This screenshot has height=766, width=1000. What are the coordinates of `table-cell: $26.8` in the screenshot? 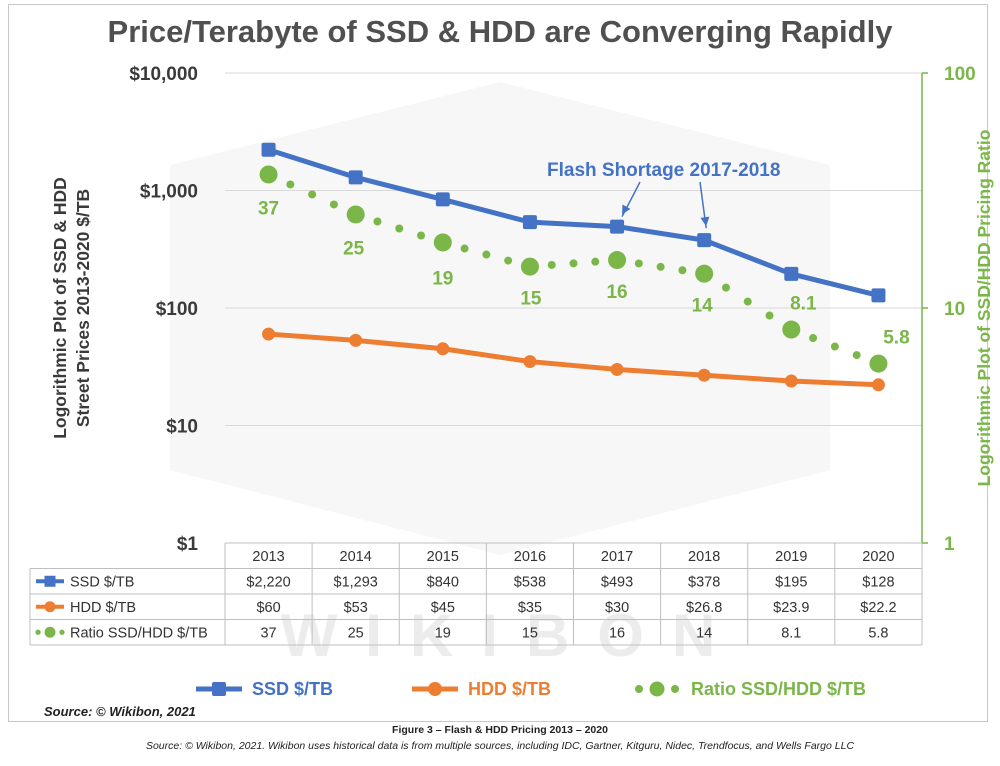 It's located at (704, 608).